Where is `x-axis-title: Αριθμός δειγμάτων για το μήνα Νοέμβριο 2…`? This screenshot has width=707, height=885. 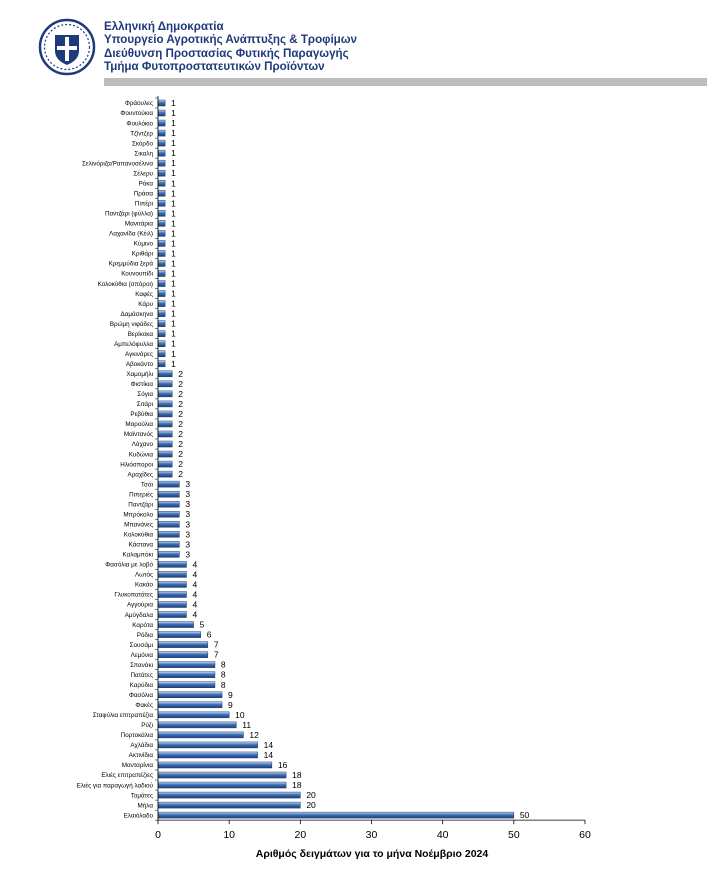 x-axis-title: Αριθμός δειγμάτων για το μήνα Νοέμβριο 2… is located at coordinates (372, 854).